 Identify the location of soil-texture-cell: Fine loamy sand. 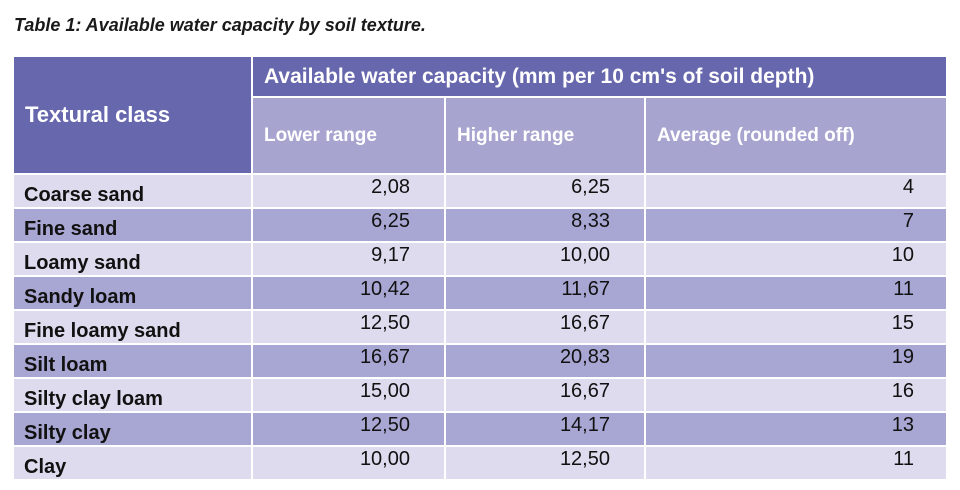
(132, 327).